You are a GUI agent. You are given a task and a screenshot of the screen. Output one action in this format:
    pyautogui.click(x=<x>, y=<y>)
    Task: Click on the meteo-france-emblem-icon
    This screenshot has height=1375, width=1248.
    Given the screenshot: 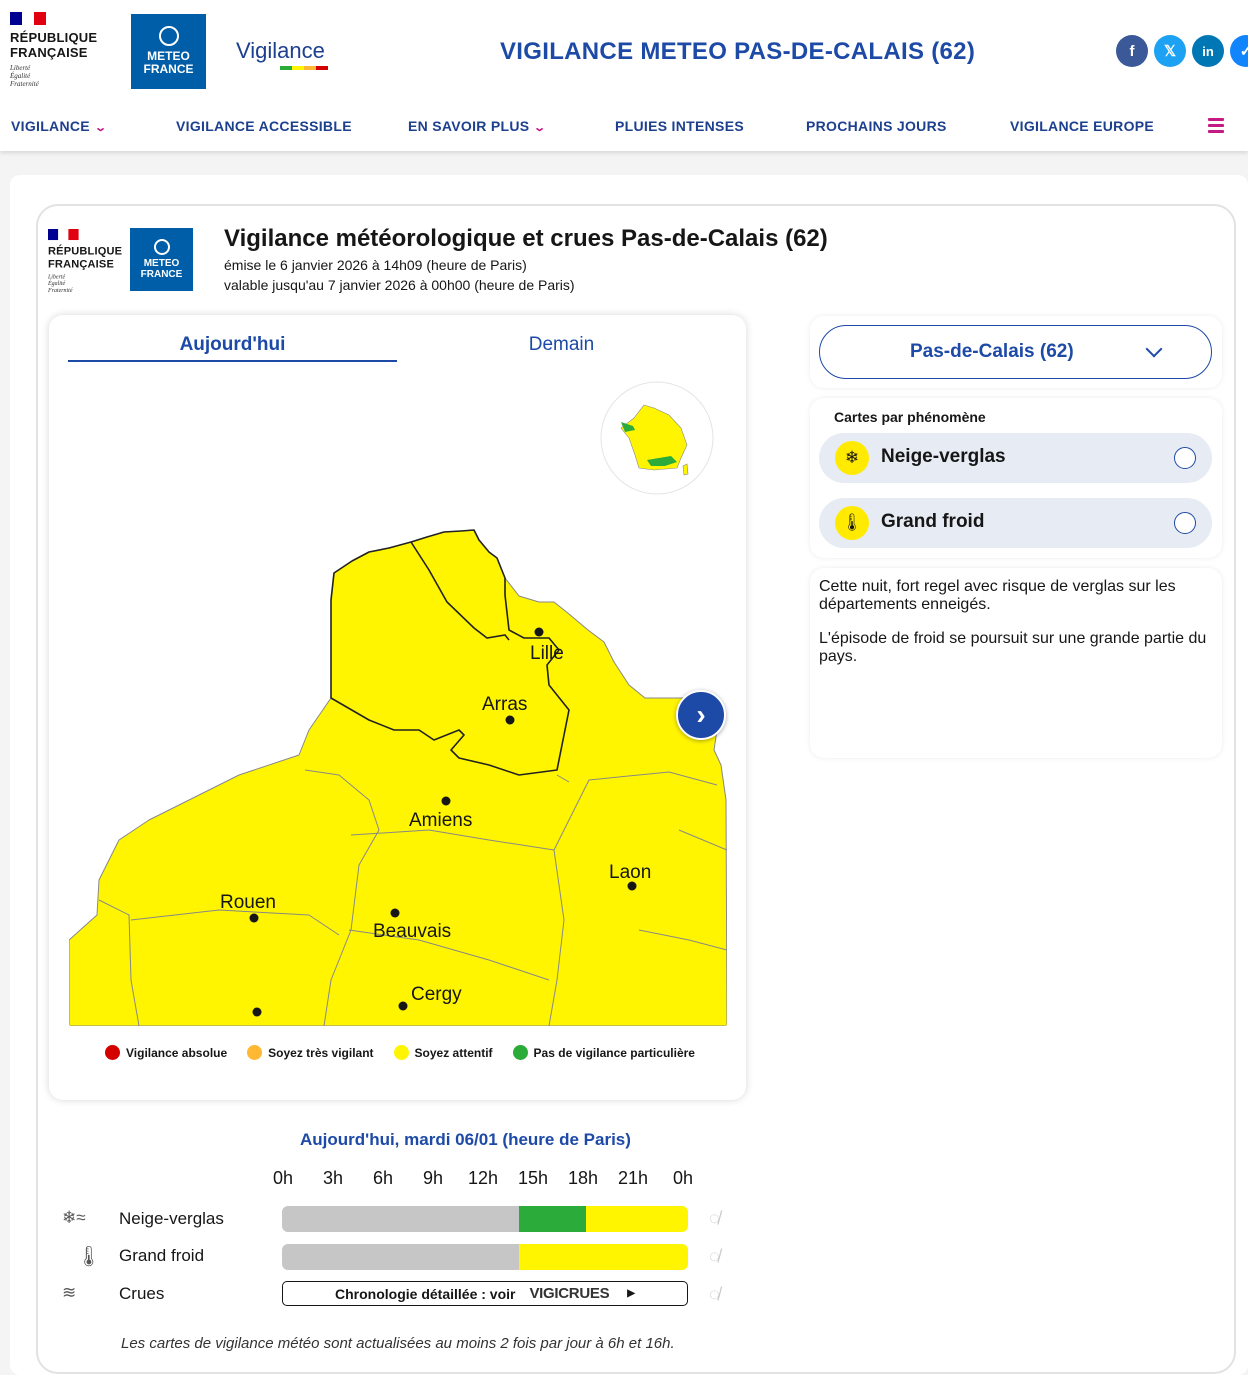 What is the action you would take?
    pyautogui.click(x=161, y=247)
    